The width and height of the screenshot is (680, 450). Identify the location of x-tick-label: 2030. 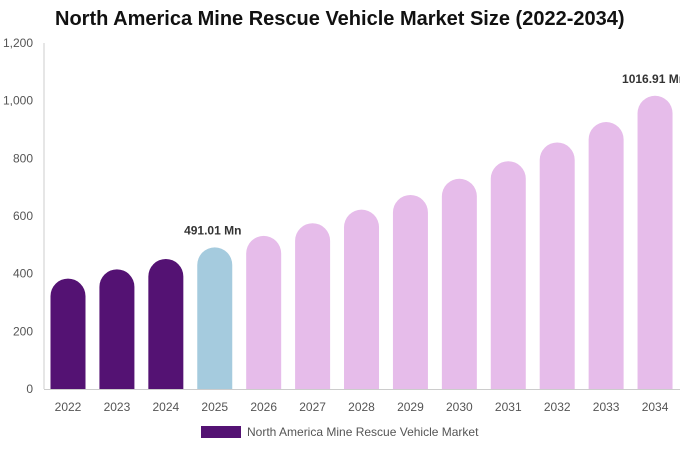
(459, 407).